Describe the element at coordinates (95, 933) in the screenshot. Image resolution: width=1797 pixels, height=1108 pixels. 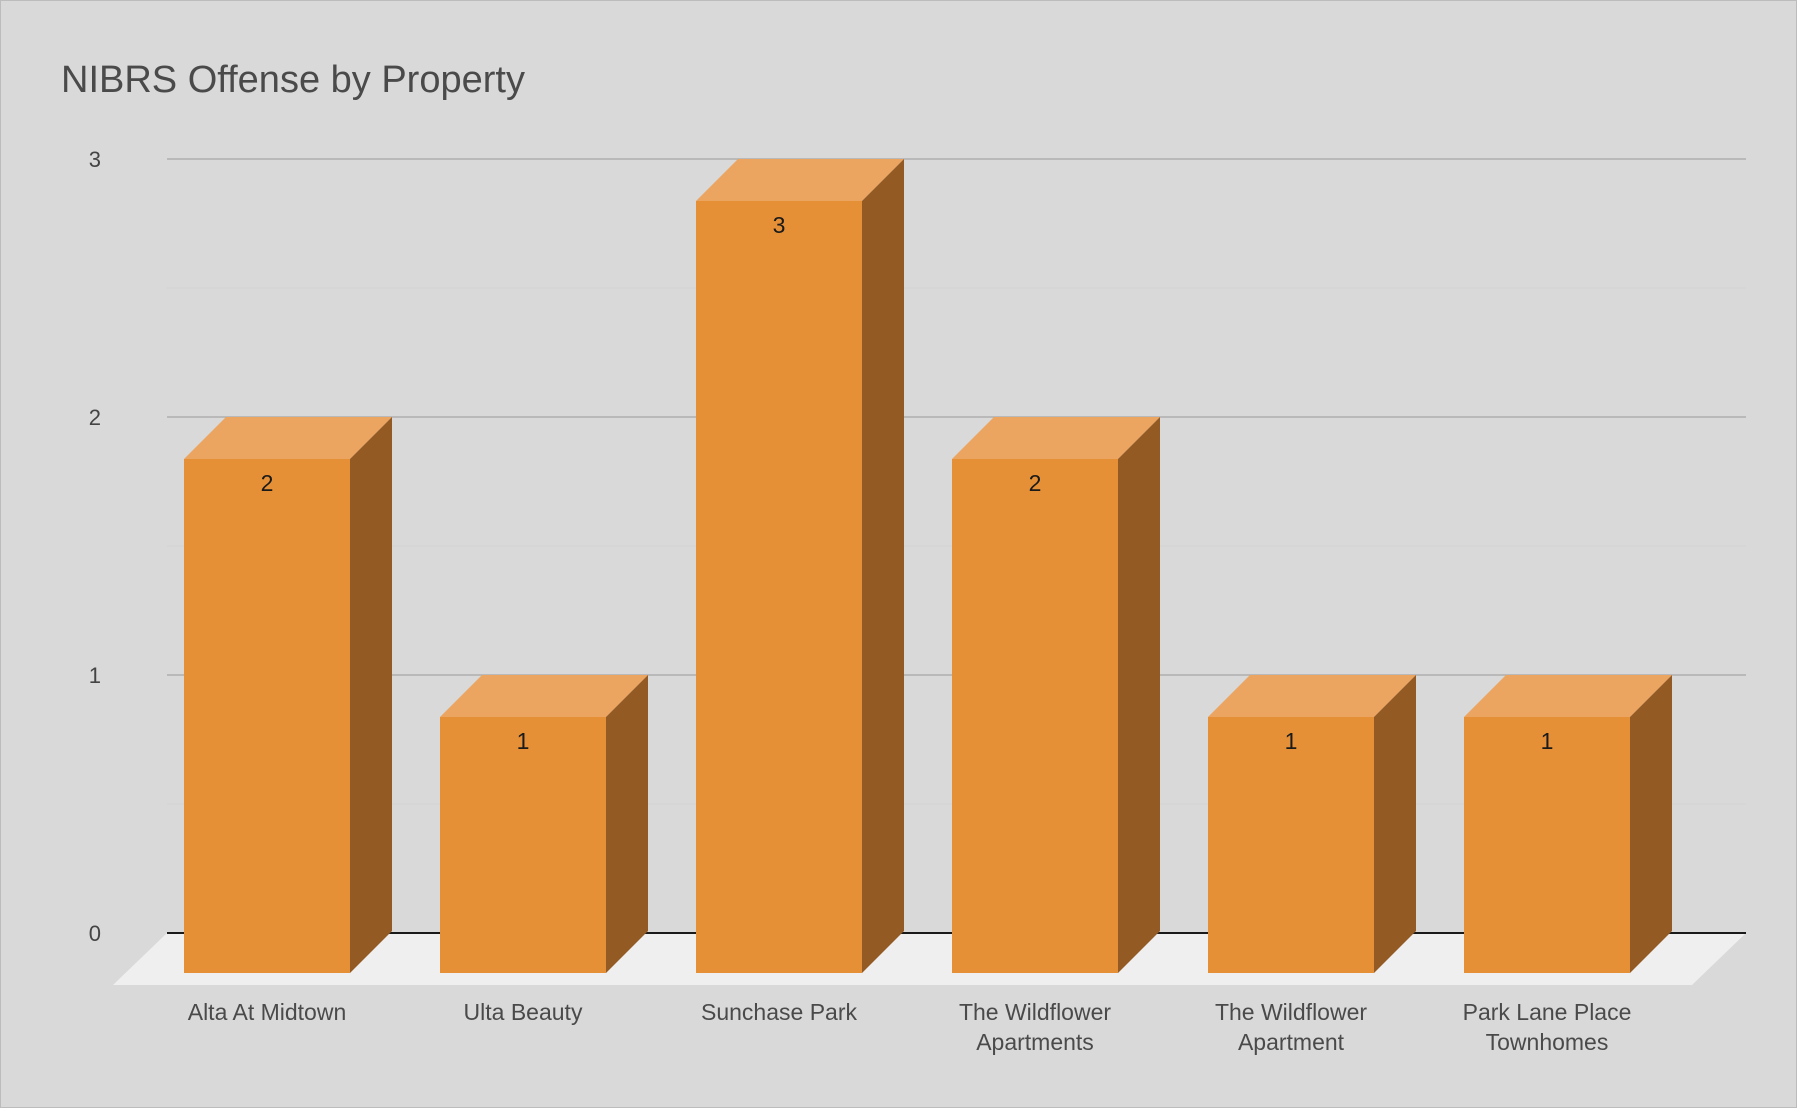
I see `y-tick-label: 0` at that location.